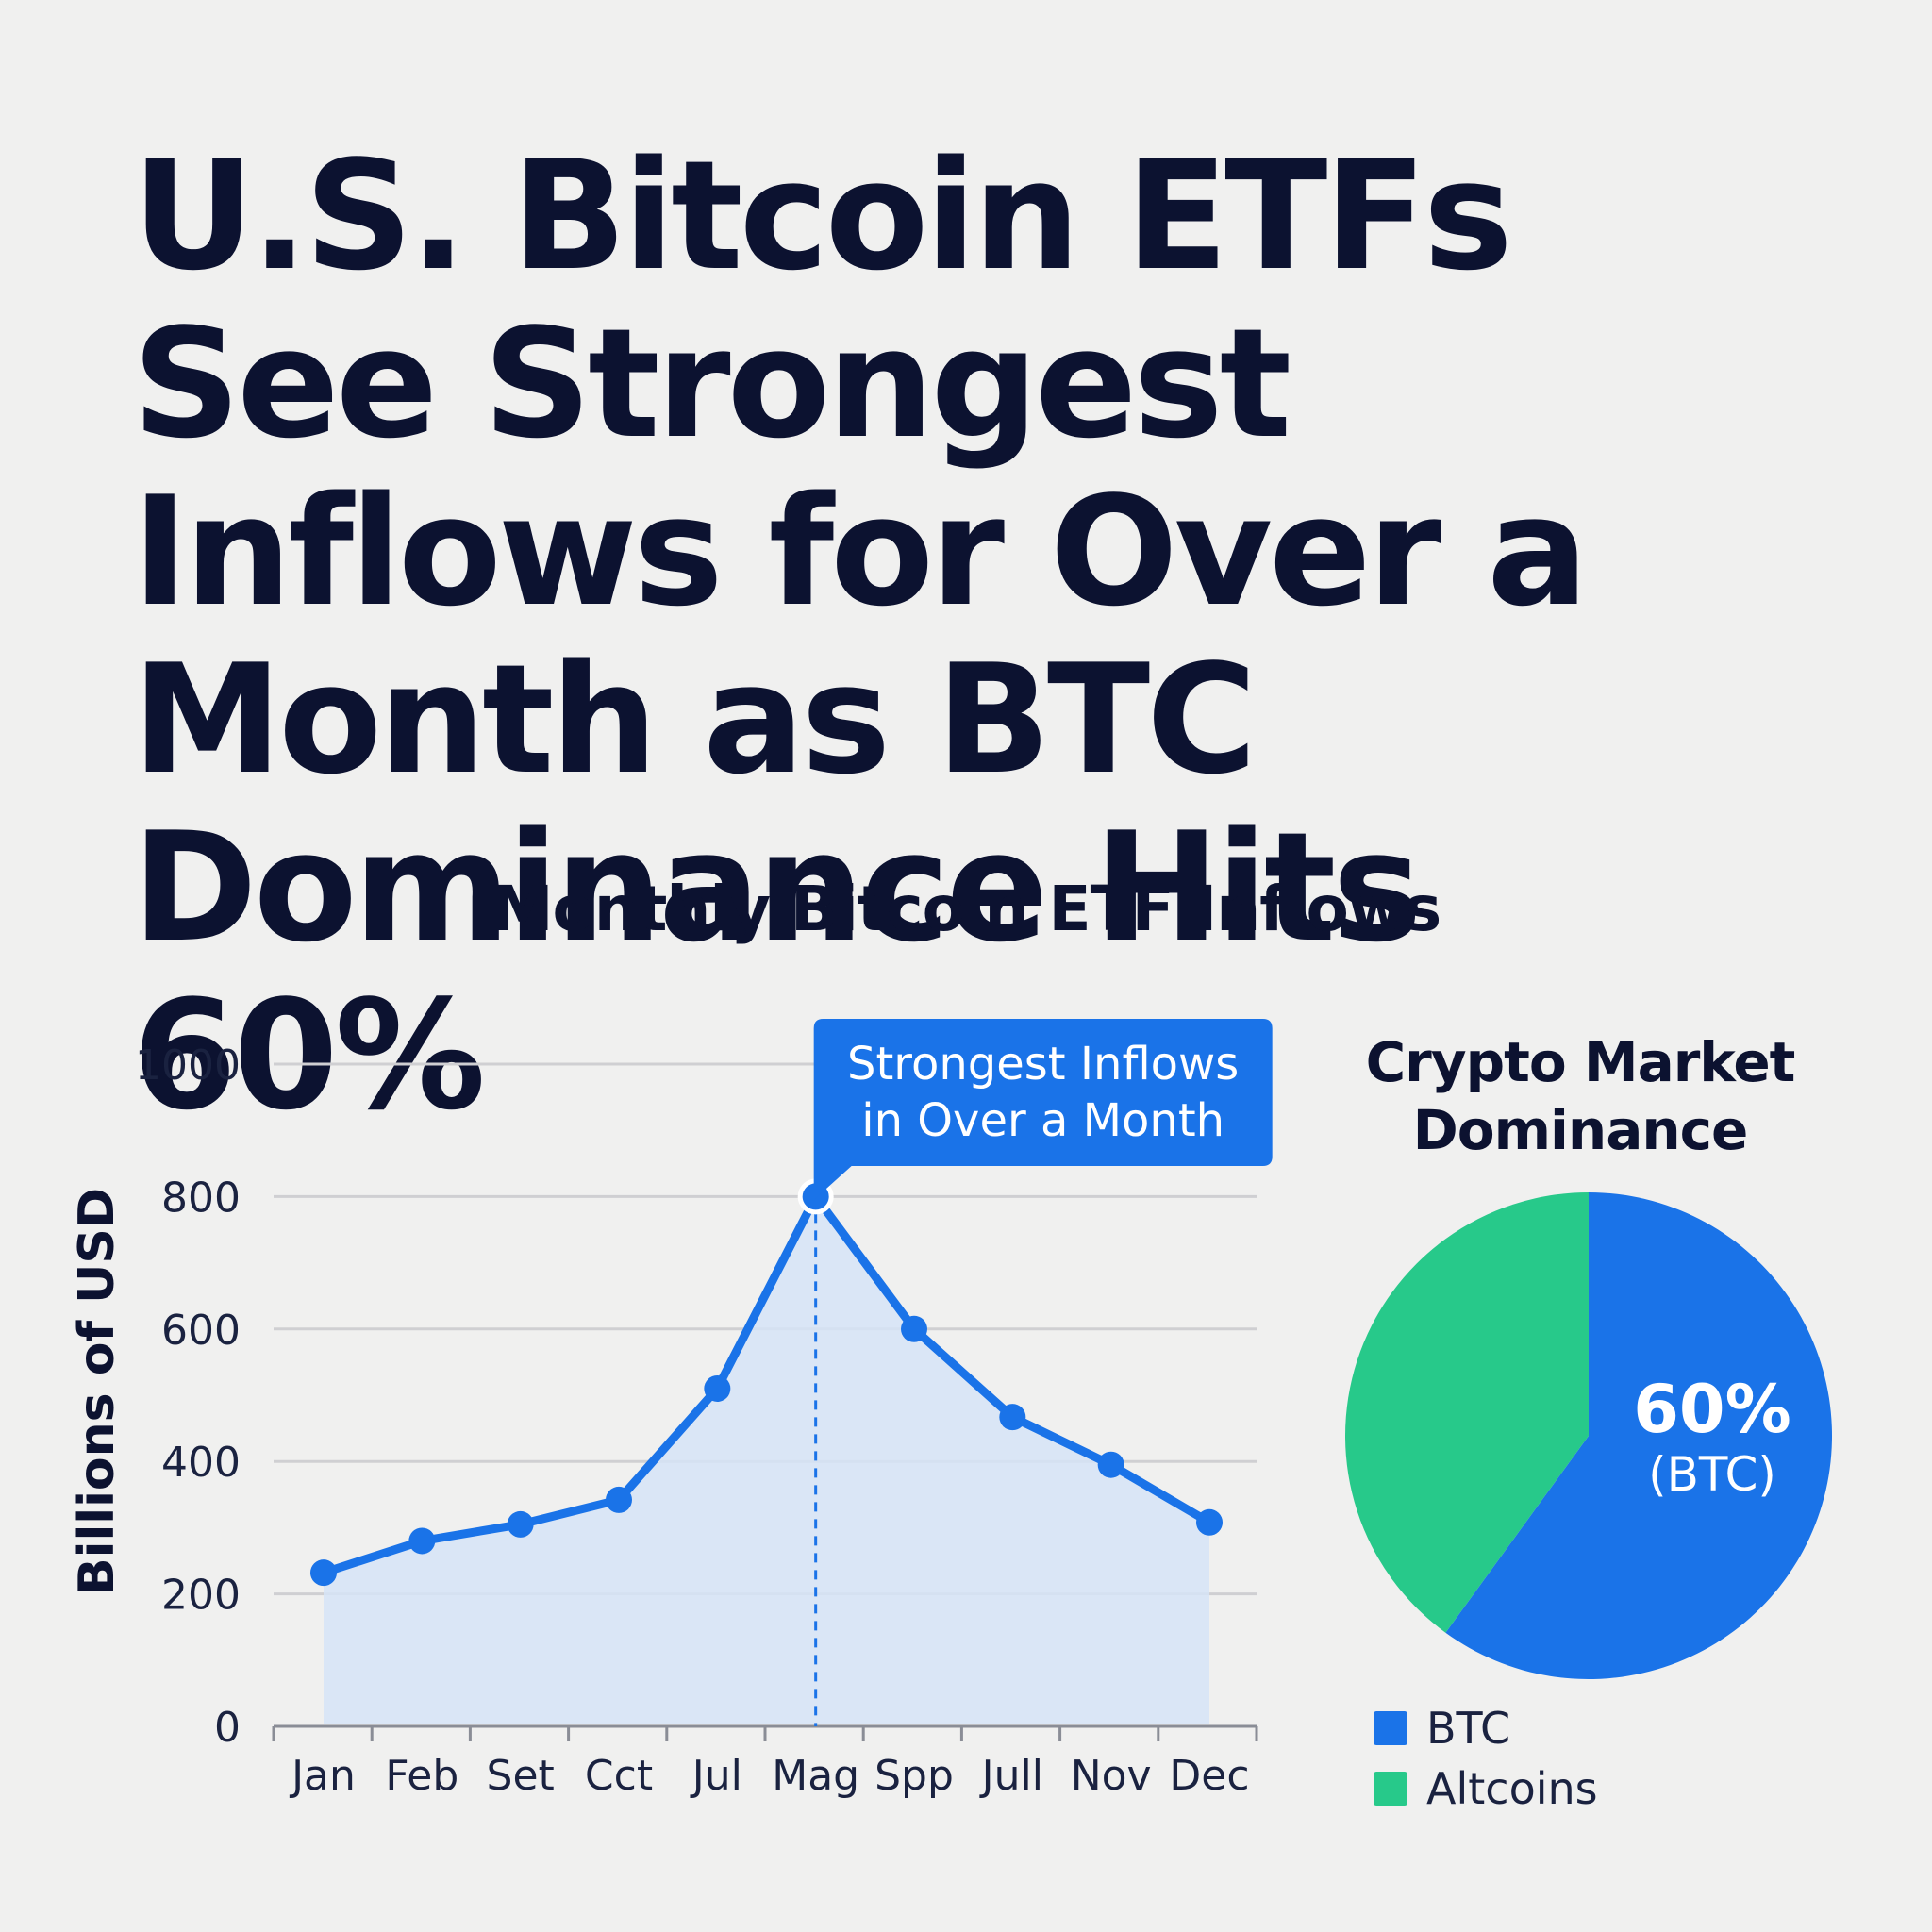  I want to click on callout-box, so click(1043, 1109).